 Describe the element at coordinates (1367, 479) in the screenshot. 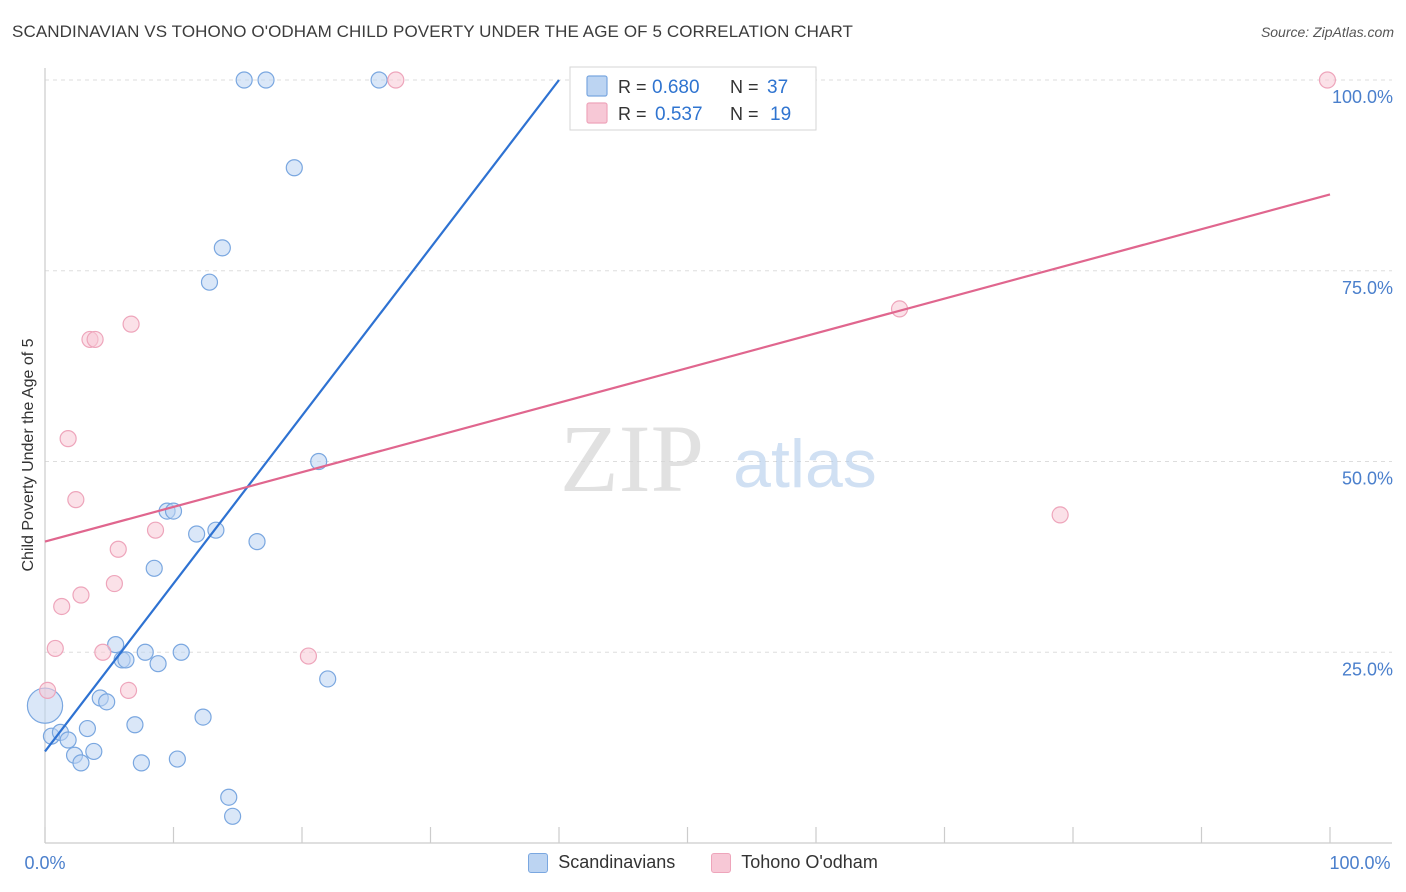

I see `y-tick-label: 50.0%` at that location.